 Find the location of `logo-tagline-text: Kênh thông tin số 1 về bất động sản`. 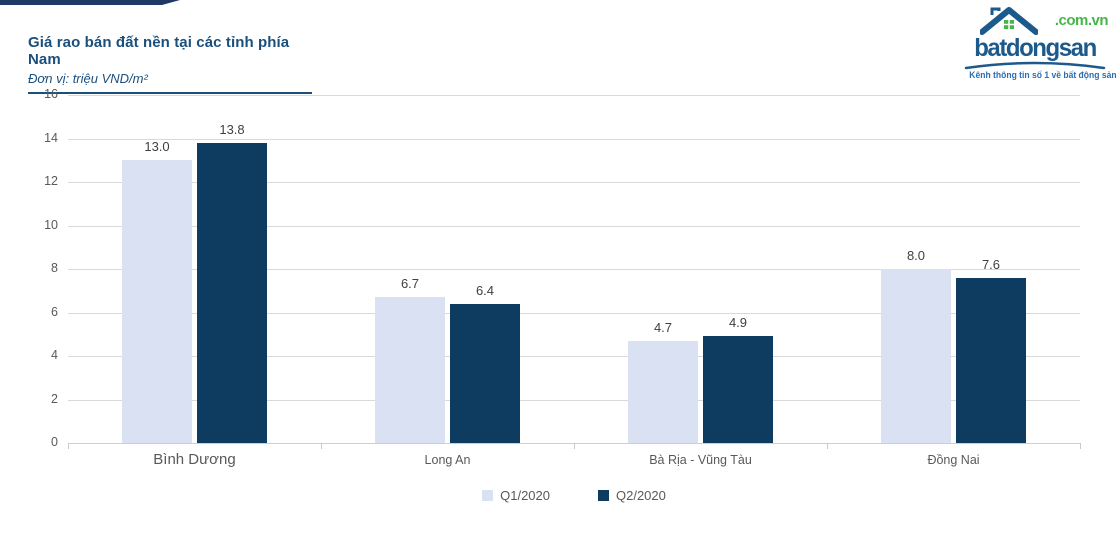

logo-tagline-text: Kênh thông tin số 1 về bất động sản is located at coordinates (1043, 75).